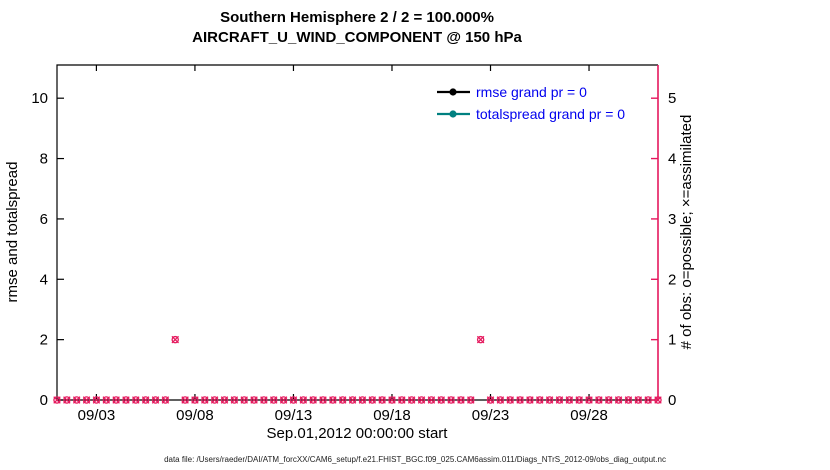 Image resolution: width=830 pixels, height=470 pixels. Describe the element at coordinates (663, 249) in the screenshot. I see `right-axis-ticks: 0 1 2 3 4 5` at that location.